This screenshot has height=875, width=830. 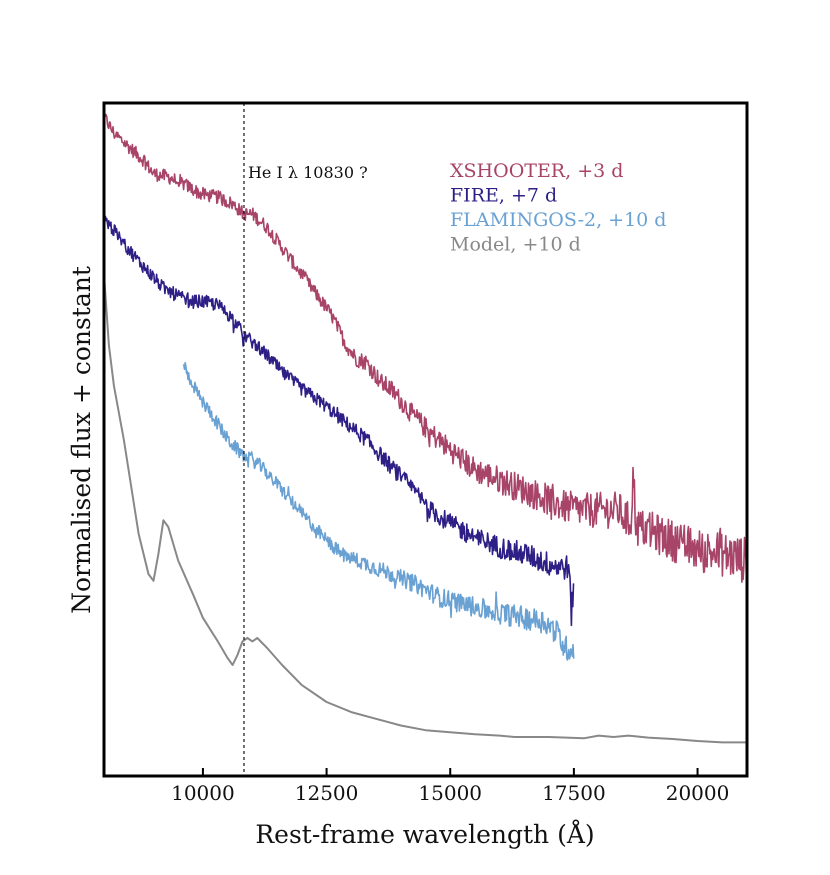 What do you see at coordinates (308, 172) in the screenshot?
I see `he-i-annotation: He I λ 10830 ?` at bounding box center [308, 172].